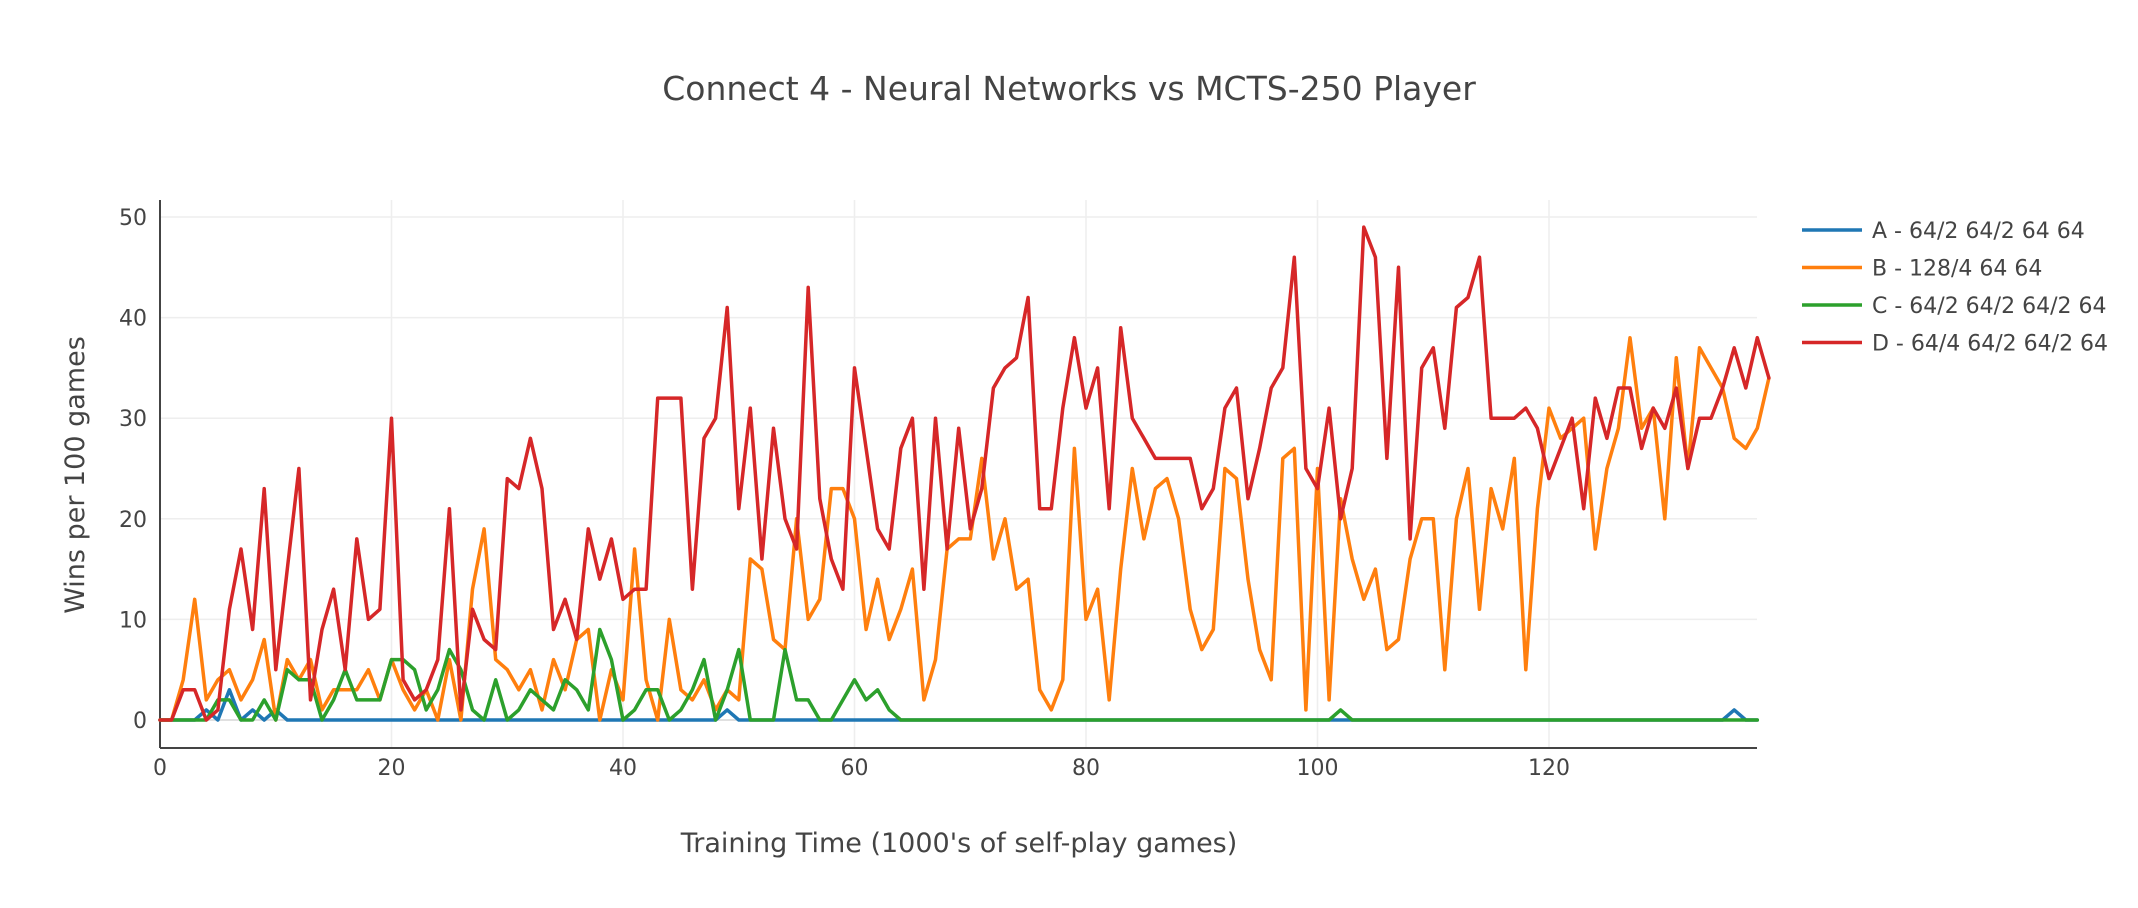  Describe the element at coordinates (1990, 344) in the screenshot. I see `legend-label: D - 64/4 64/2 64/2 64` at that location.